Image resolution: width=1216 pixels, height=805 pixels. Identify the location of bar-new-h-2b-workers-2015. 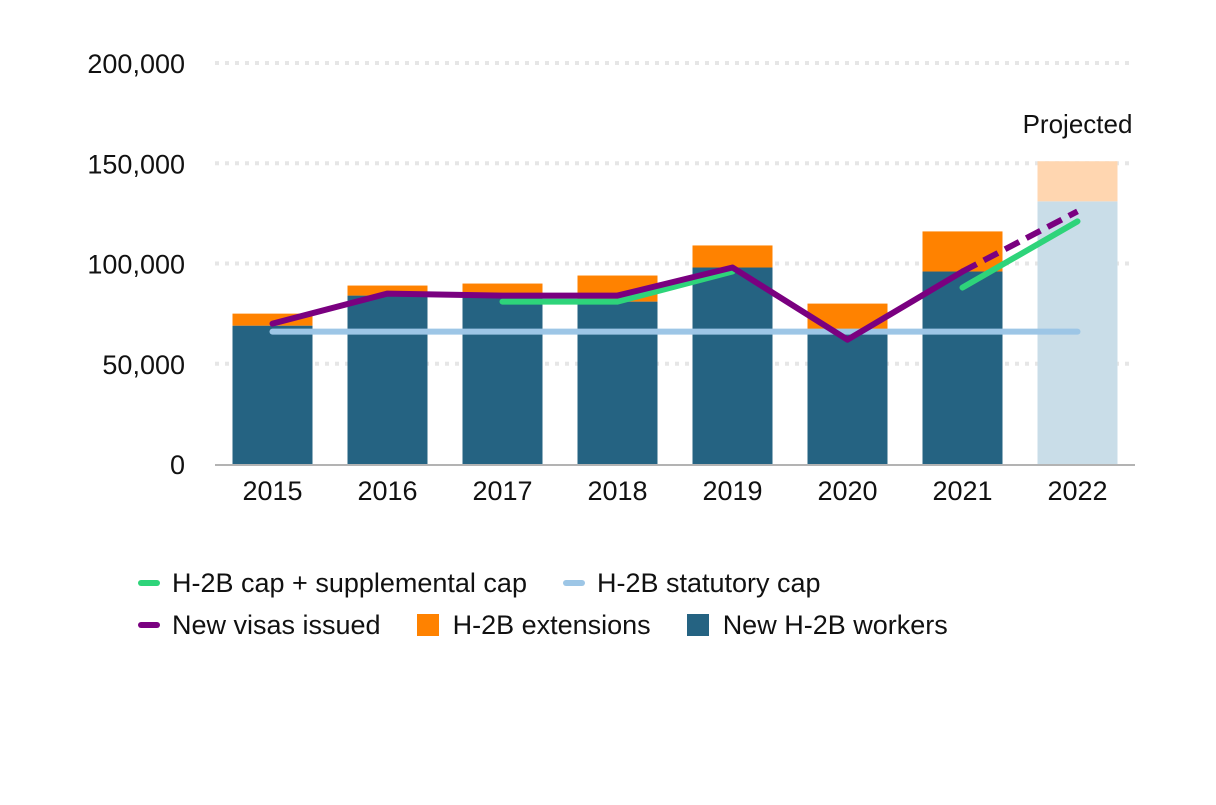
(272, 394).